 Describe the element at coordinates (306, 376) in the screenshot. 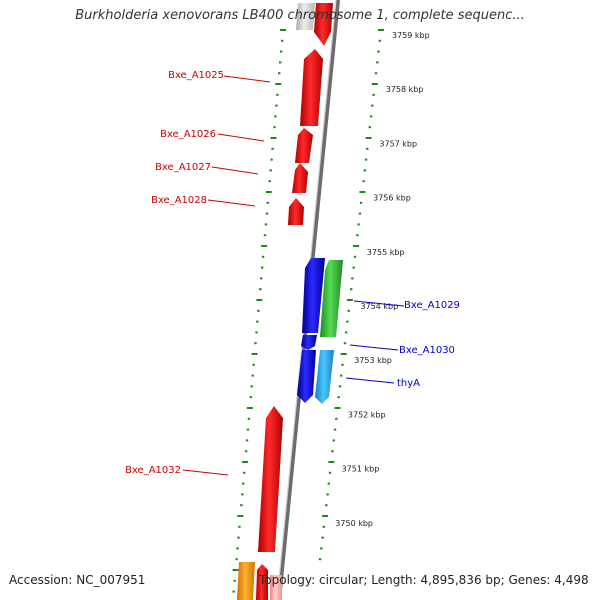

I see `gene-arrow-thya-blue` at that location.